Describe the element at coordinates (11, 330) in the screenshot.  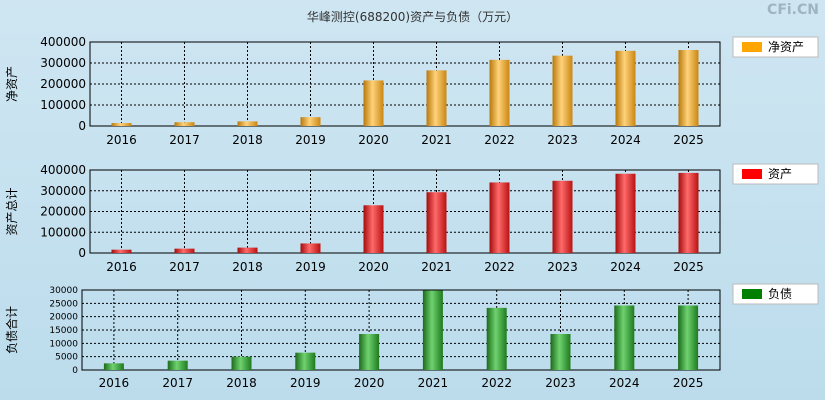
I see `y-axis-label: 负债合计` at that location.